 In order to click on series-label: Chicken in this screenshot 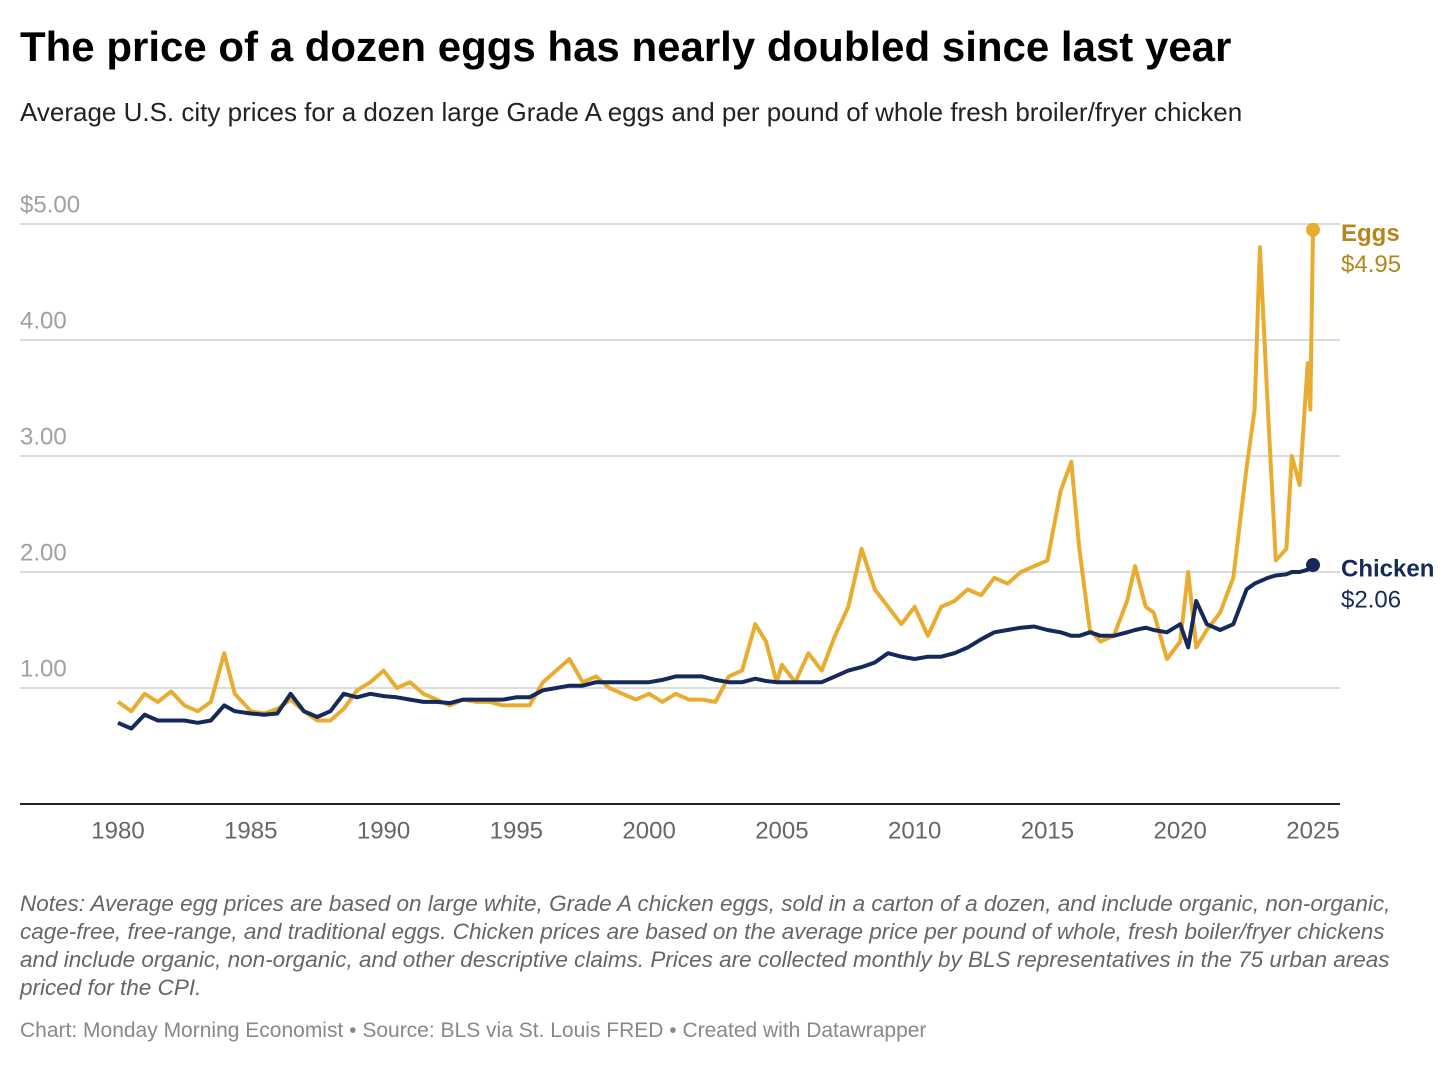, I will do `click(1387, 568)`.